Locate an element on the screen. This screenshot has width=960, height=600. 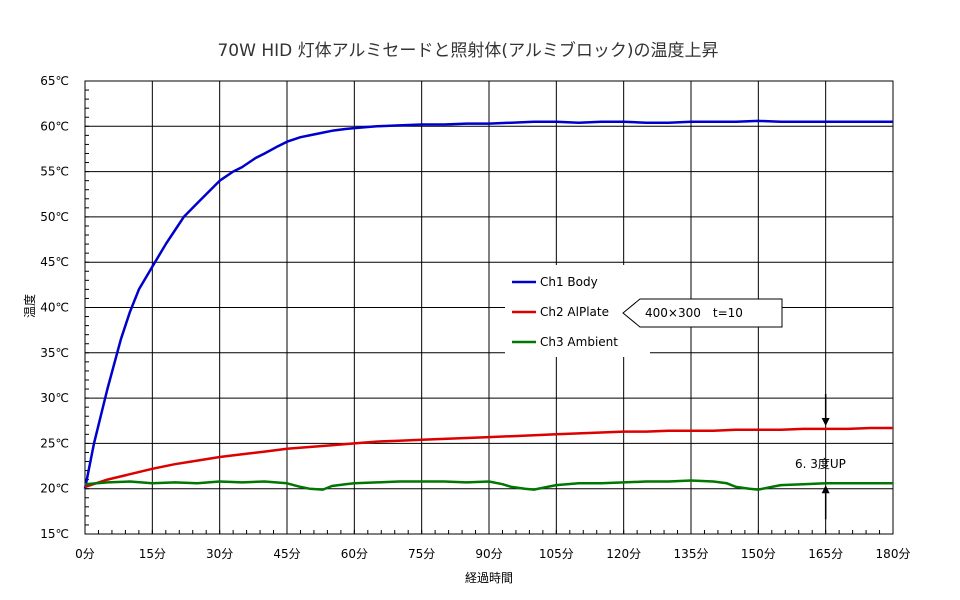
legend-label-ch1: Ch1 Body is located at coordinates (569, 282).